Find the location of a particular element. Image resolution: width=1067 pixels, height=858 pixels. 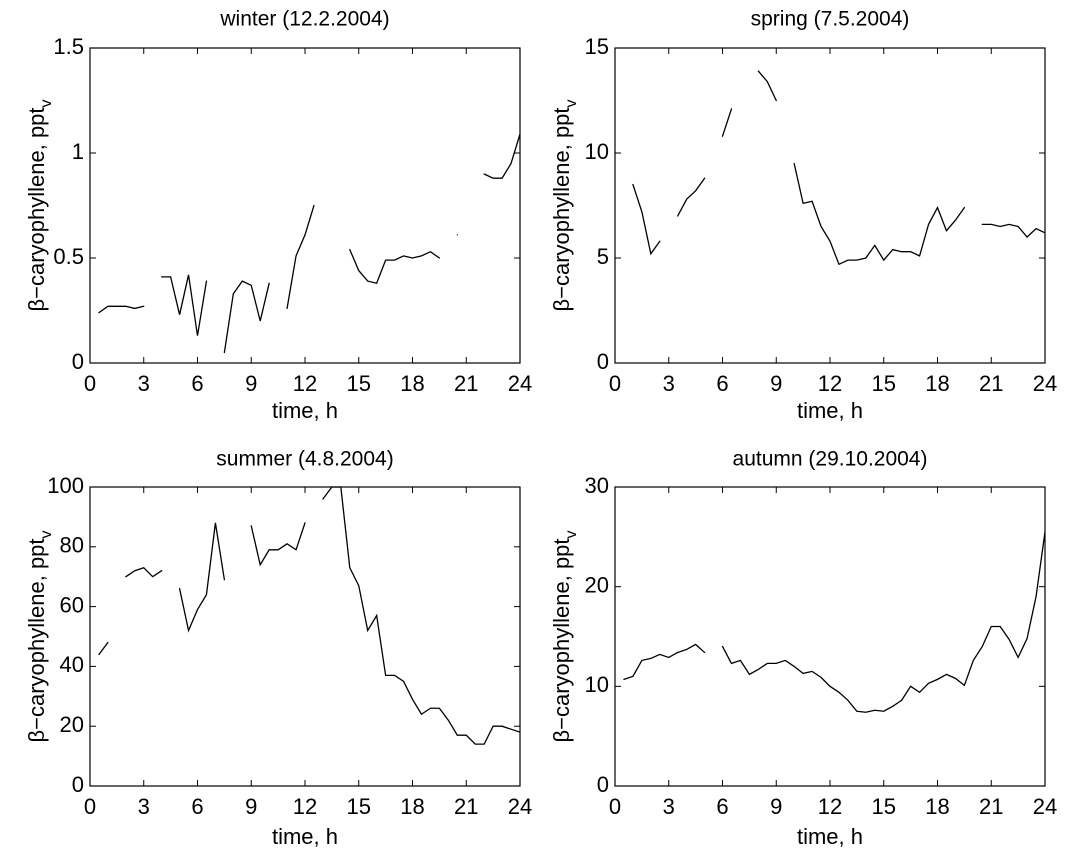

y-tick-label: 0.5 is located at coordinates (68, 256).